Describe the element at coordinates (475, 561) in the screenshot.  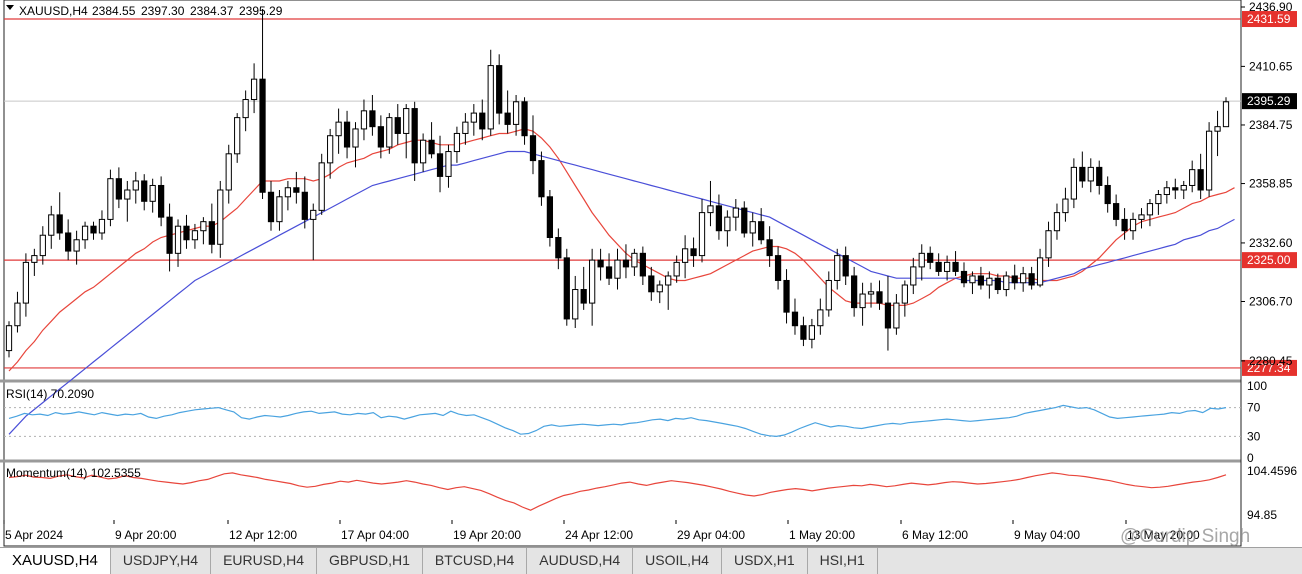
I see `symbol-tab-btcusd-h4: BTCUSD,H4` at that location.